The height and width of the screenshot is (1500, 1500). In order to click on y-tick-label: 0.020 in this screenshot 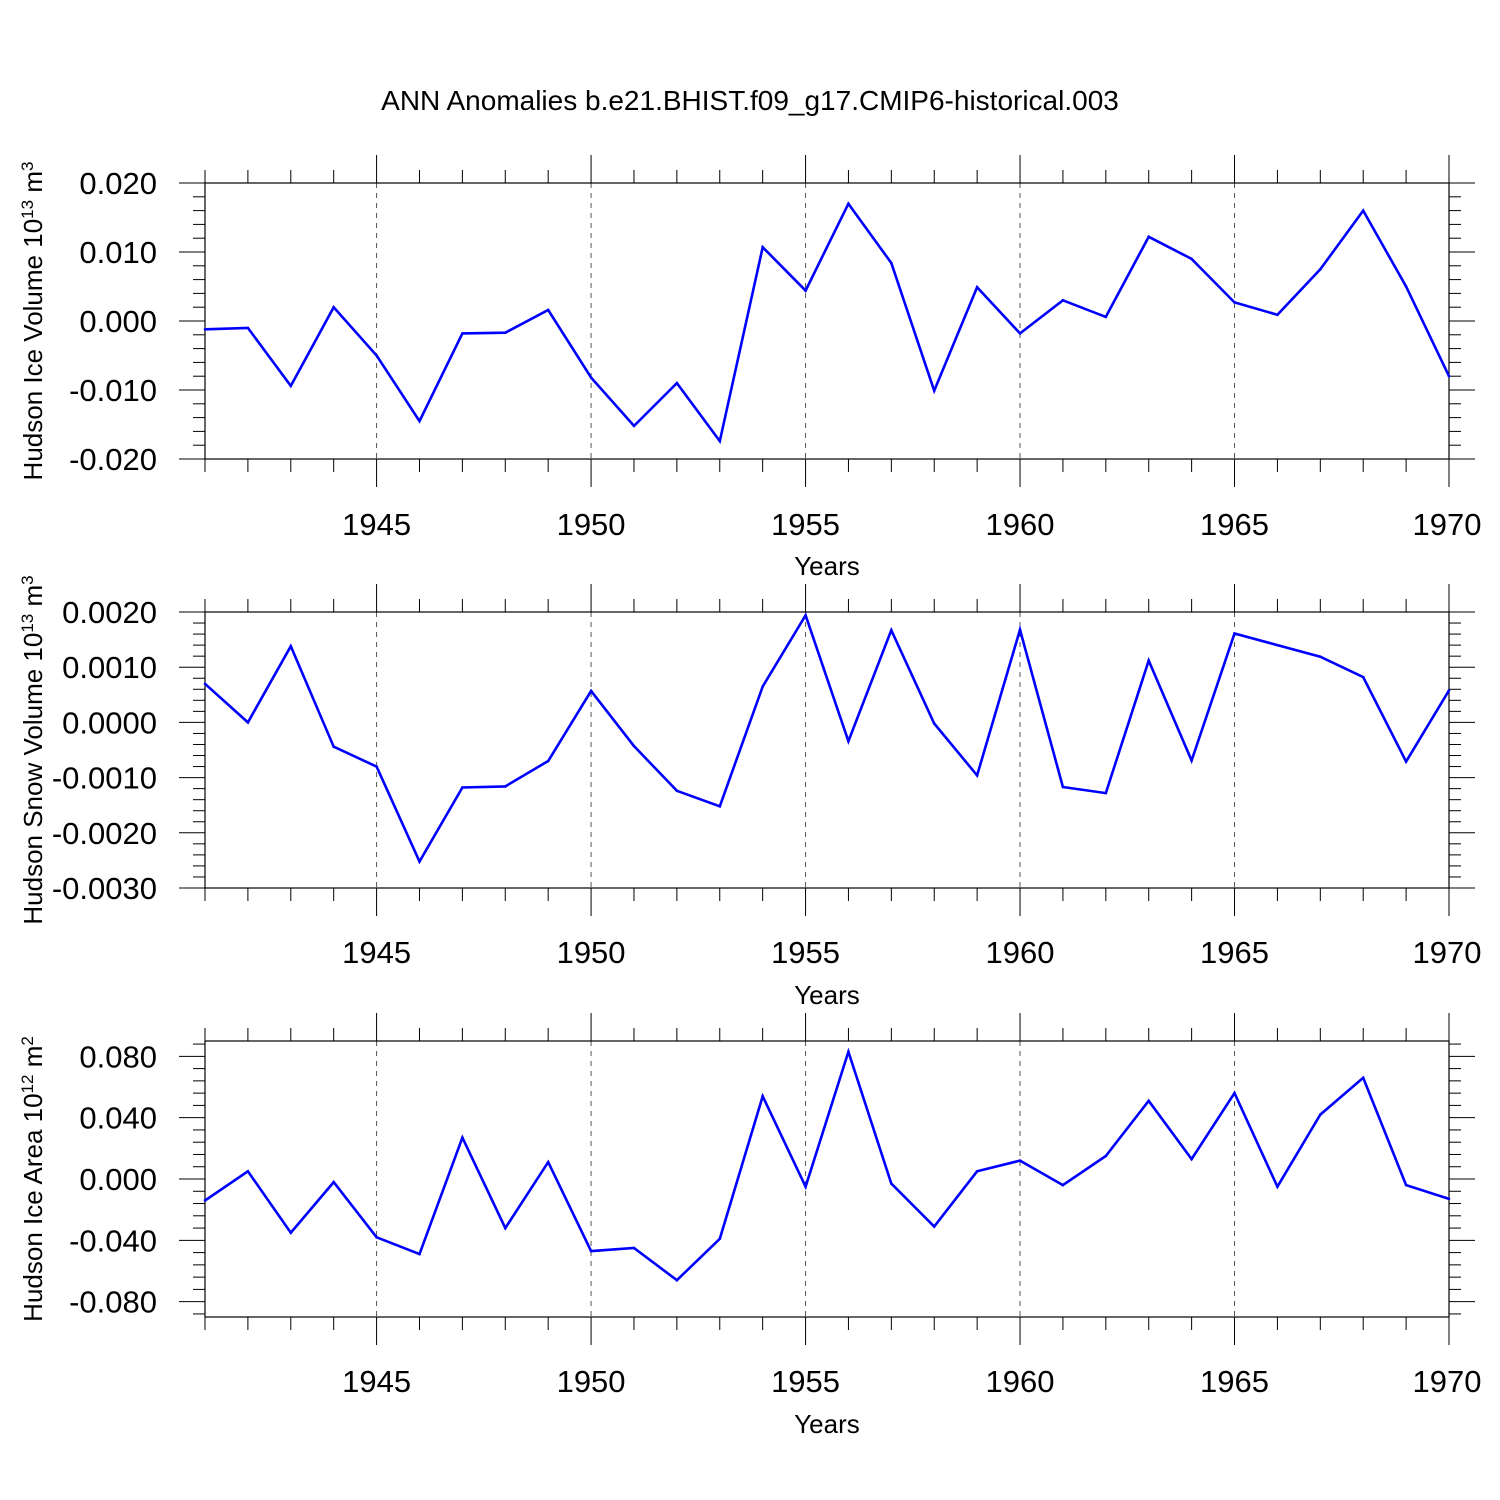, I will do `click(118, 183)`.